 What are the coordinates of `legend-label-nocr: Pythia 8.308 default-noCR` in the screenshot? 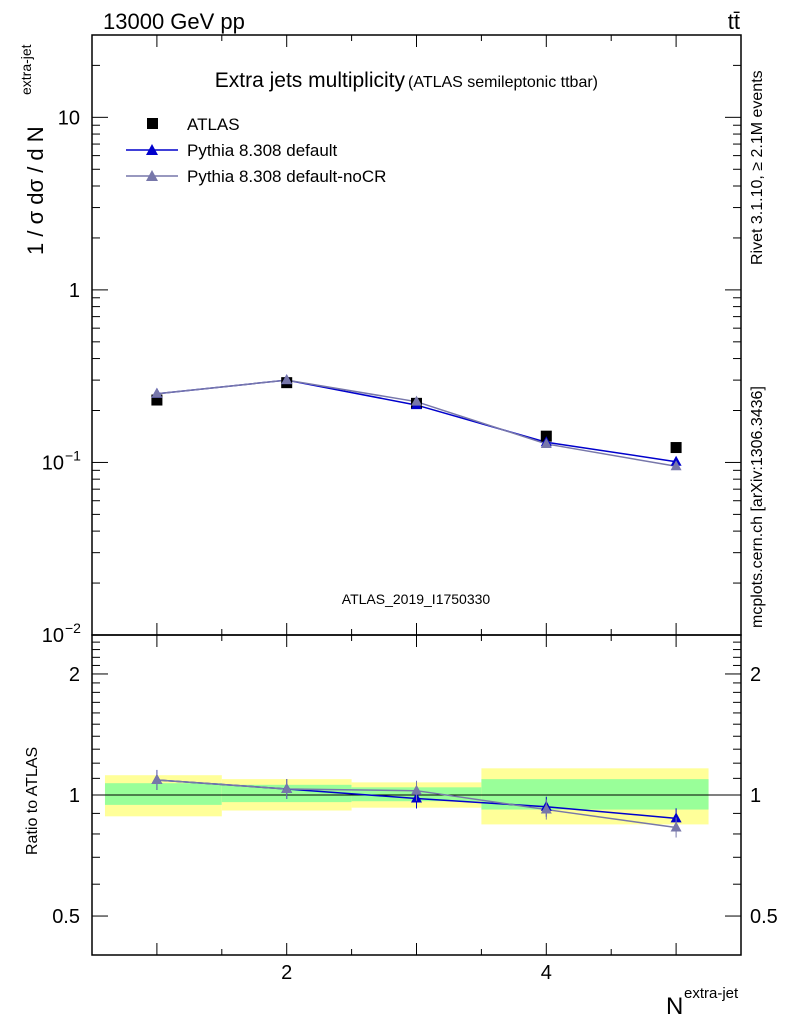 It's located at (286, 176).